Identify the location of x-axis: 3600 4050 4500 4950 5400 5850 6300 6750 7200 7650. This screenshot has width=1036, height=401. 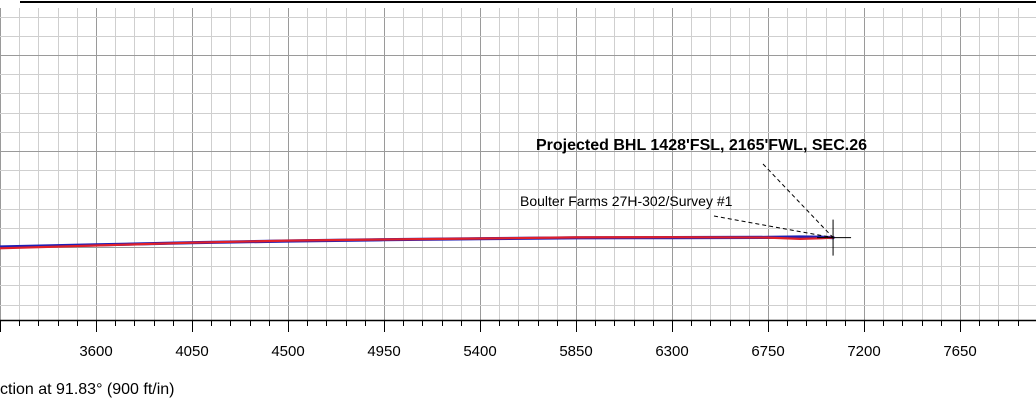
(518, 339).